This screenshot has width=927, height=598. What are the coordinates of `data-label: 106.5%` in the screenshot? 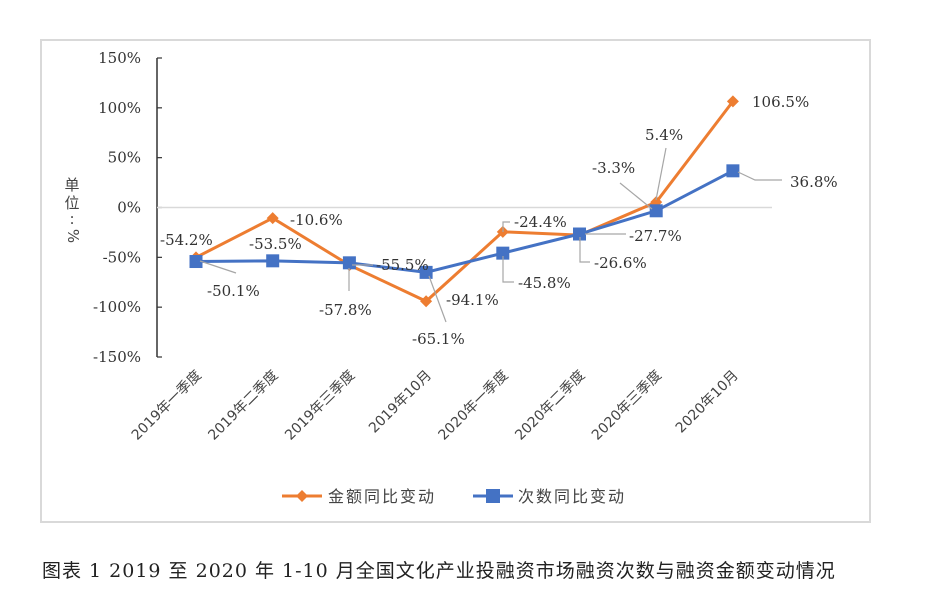 It's located at (780, 102).